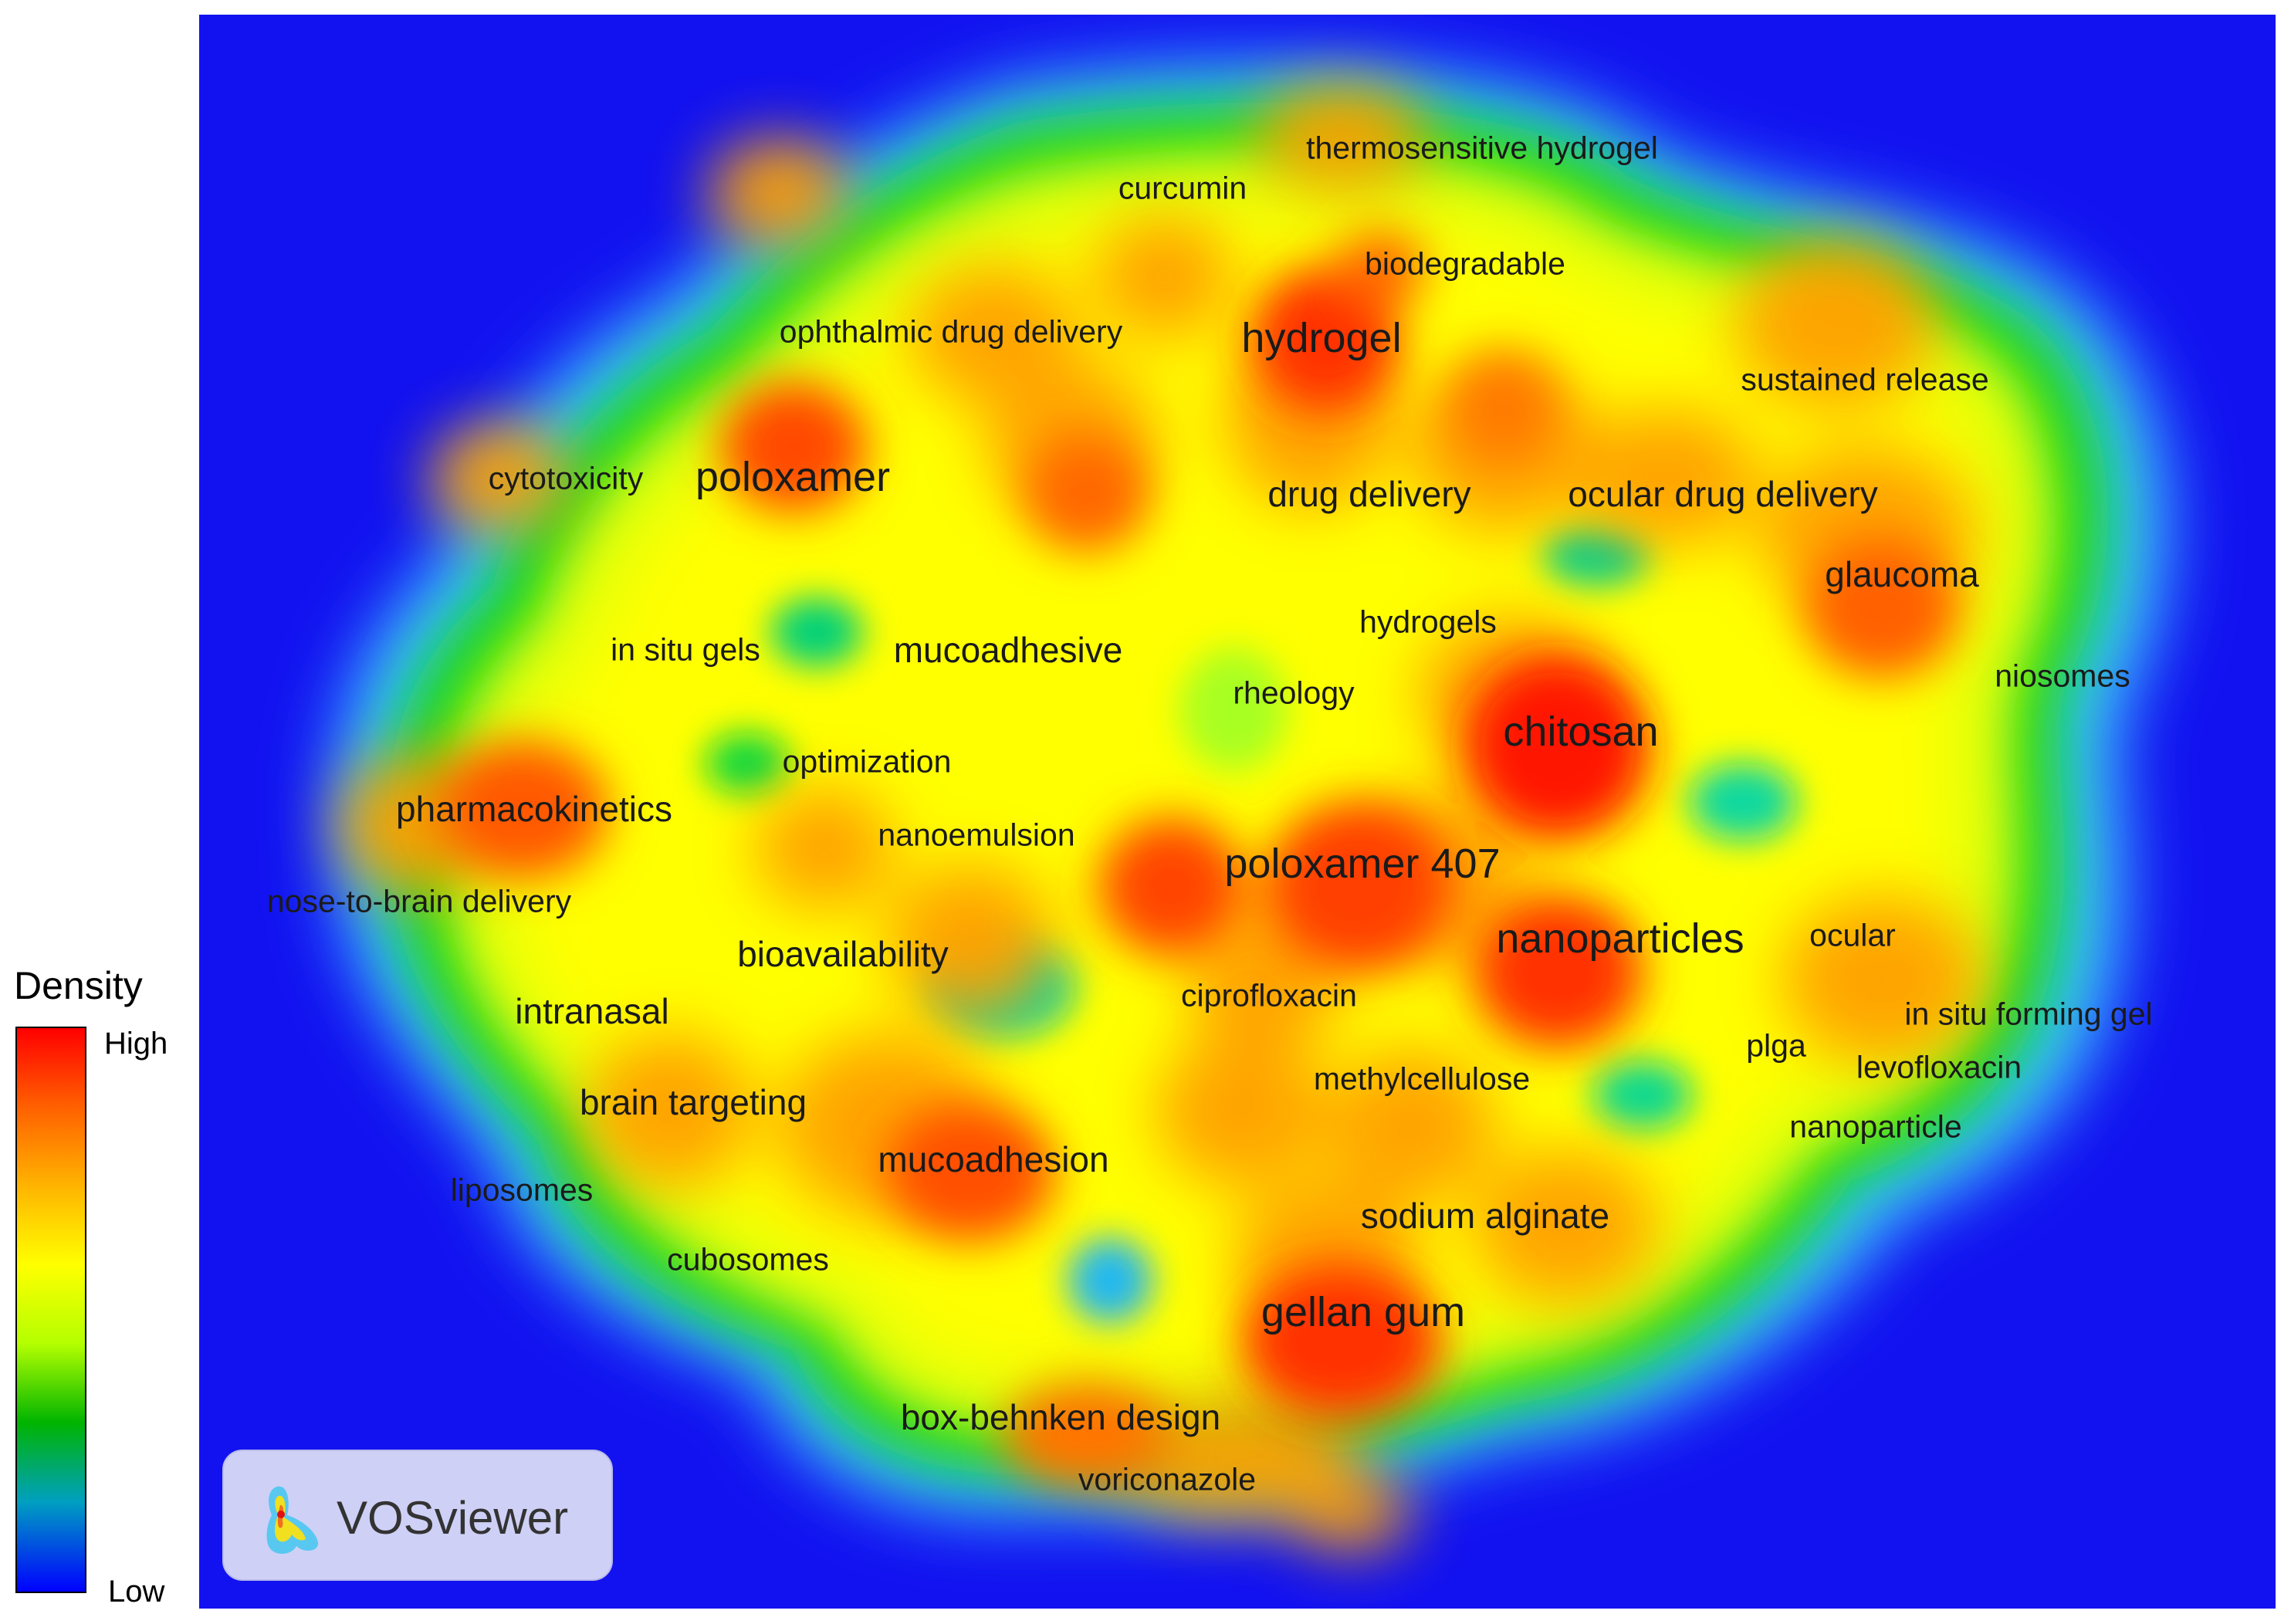 Image resolution: width=2291 pixels, height=1624 pixels. I want to click on vosviewer-logo-text: VOSviewer, so click(453, 1518).